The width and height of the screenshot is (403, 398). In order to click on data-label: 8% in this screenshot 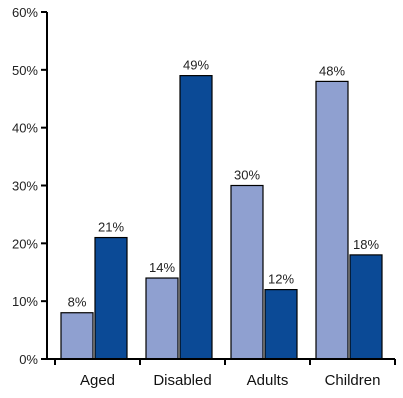, I will do `click(77, 302)`.